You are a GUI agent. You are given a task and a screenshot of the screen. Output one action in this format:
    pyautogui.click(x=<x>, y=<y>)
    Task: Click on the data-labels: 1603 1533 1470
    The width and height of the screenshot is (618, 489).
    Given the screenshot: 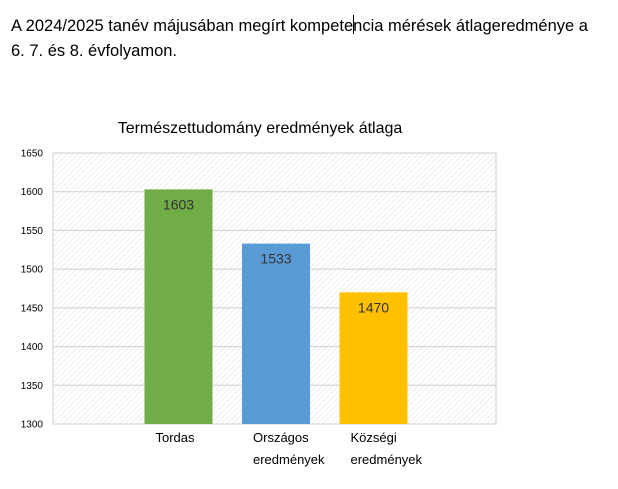 What is the action you would take?
    pyautogui.click(x=276, y=255)
    